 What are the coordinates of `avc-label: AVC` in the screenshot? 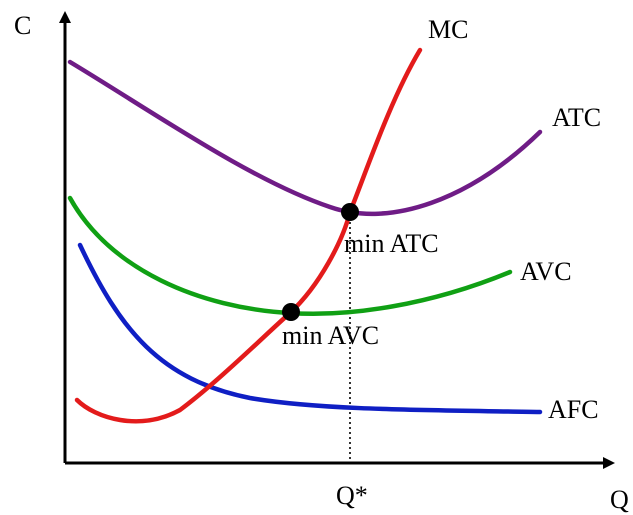 It's located at (546, 271).